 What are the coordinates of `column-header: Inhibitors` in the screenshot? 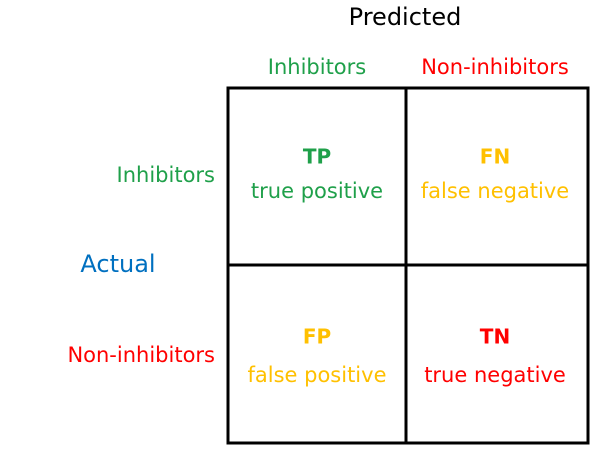 It's located at (317, 67).